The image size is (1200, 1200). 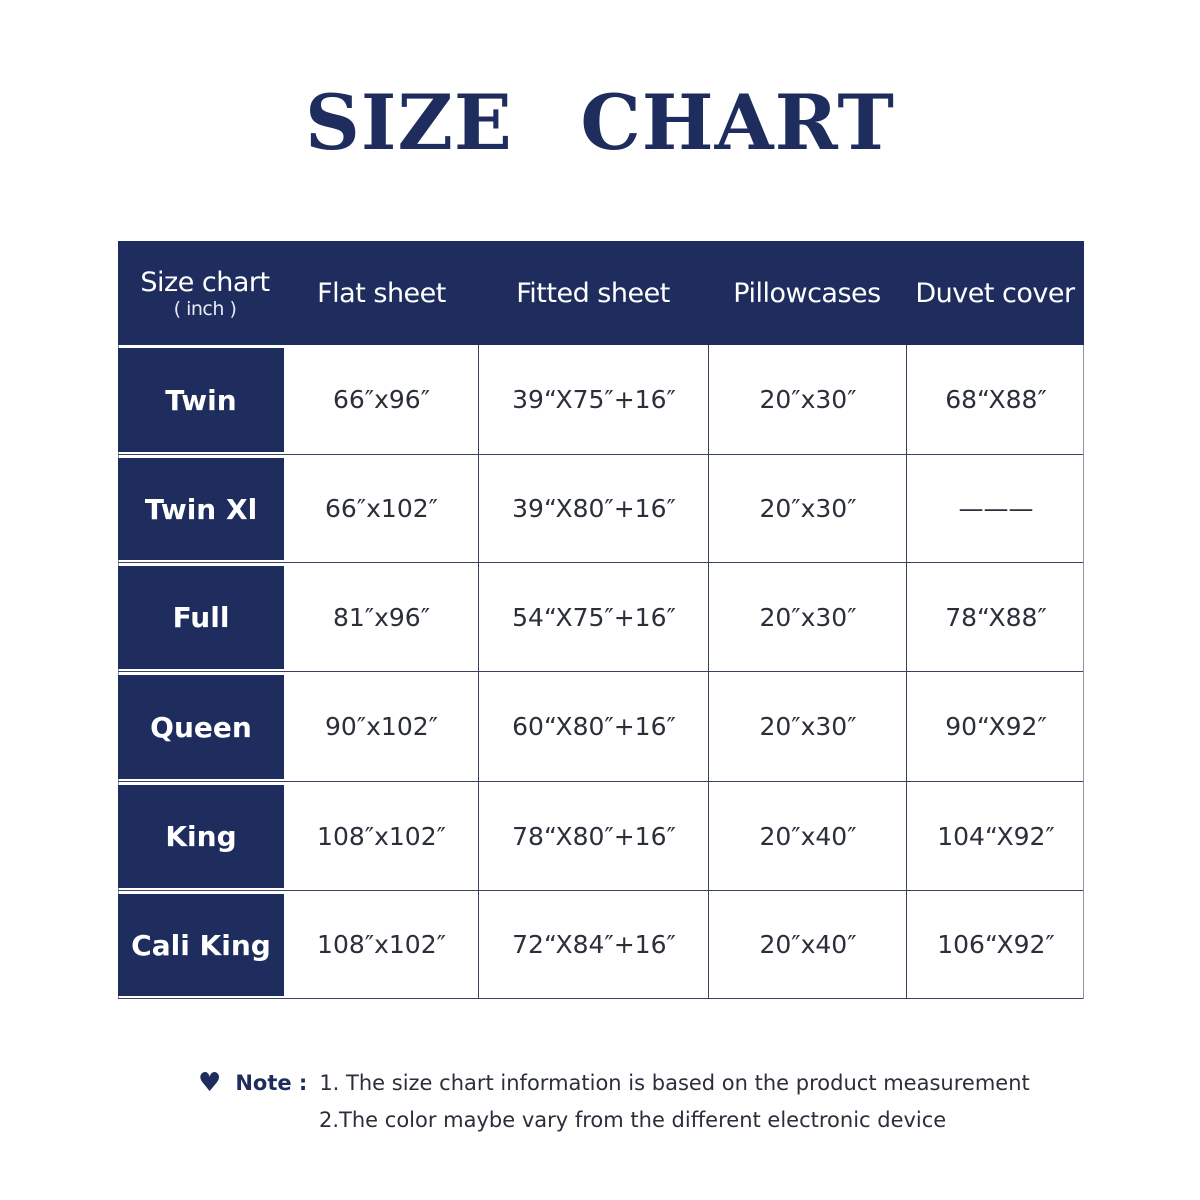 What do you see at coordinates (995, 293) in the screenshot?
I see `header-duvet-cover: Duvet cover` at bounding box center [995, 293].